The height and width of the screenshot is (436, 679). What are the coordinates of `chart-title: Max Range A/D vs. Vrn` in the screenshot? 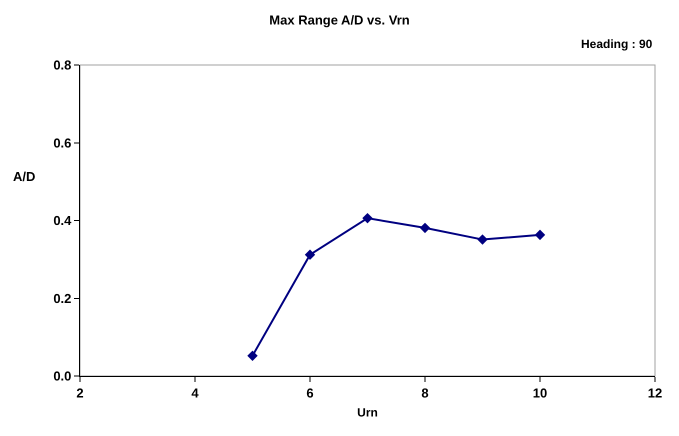 It's located at (339, 20).